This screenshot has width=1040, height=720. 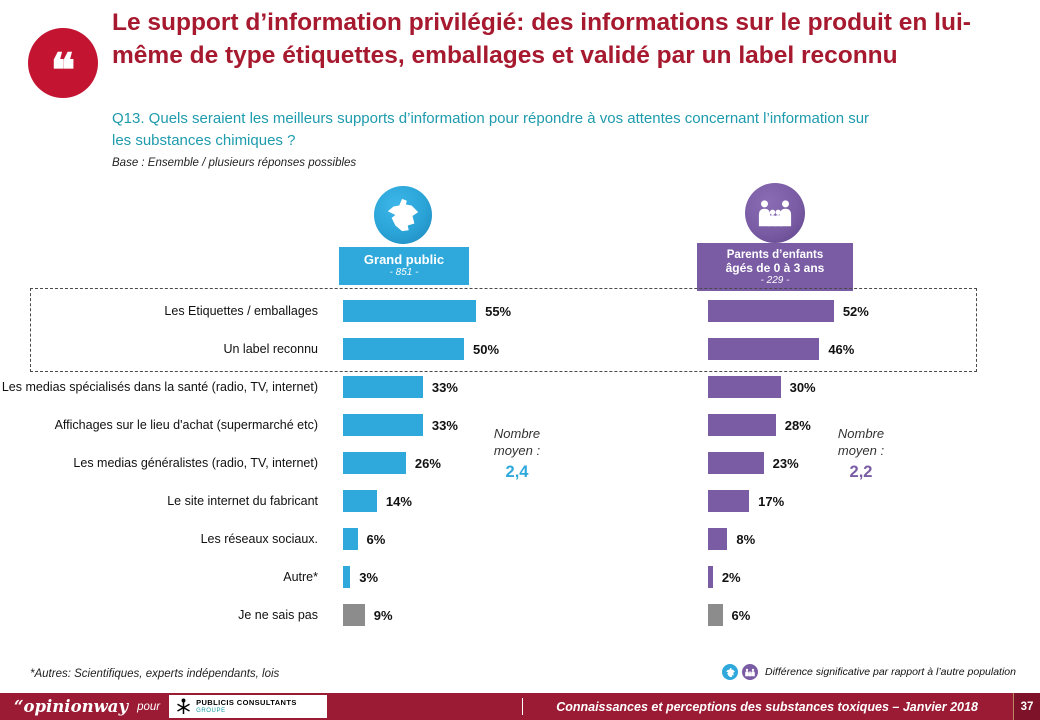 What do you see at coordinates (861, 472) in the screenshot?
I see `average-value: 2,2` at bounding box center [861, 472].